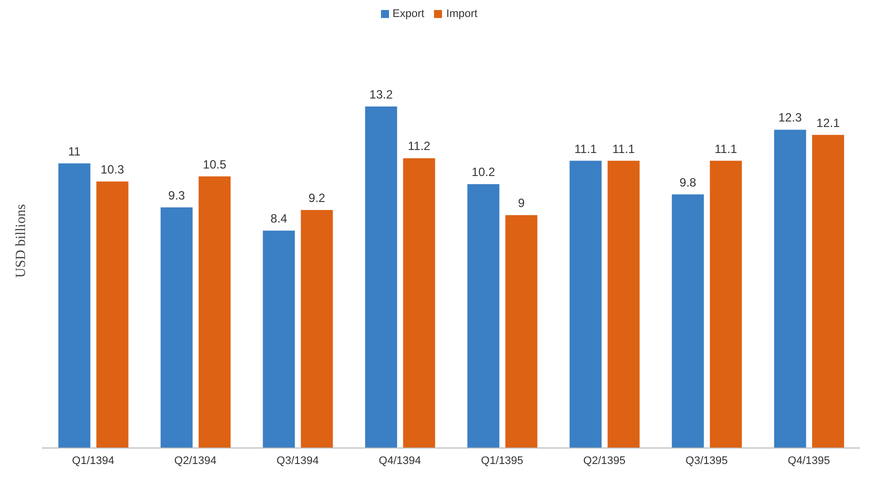  What do you see at coordinates (279, 219) in the screenshot?
I see `data-label: 8.4` at bounding box center [279, 219].